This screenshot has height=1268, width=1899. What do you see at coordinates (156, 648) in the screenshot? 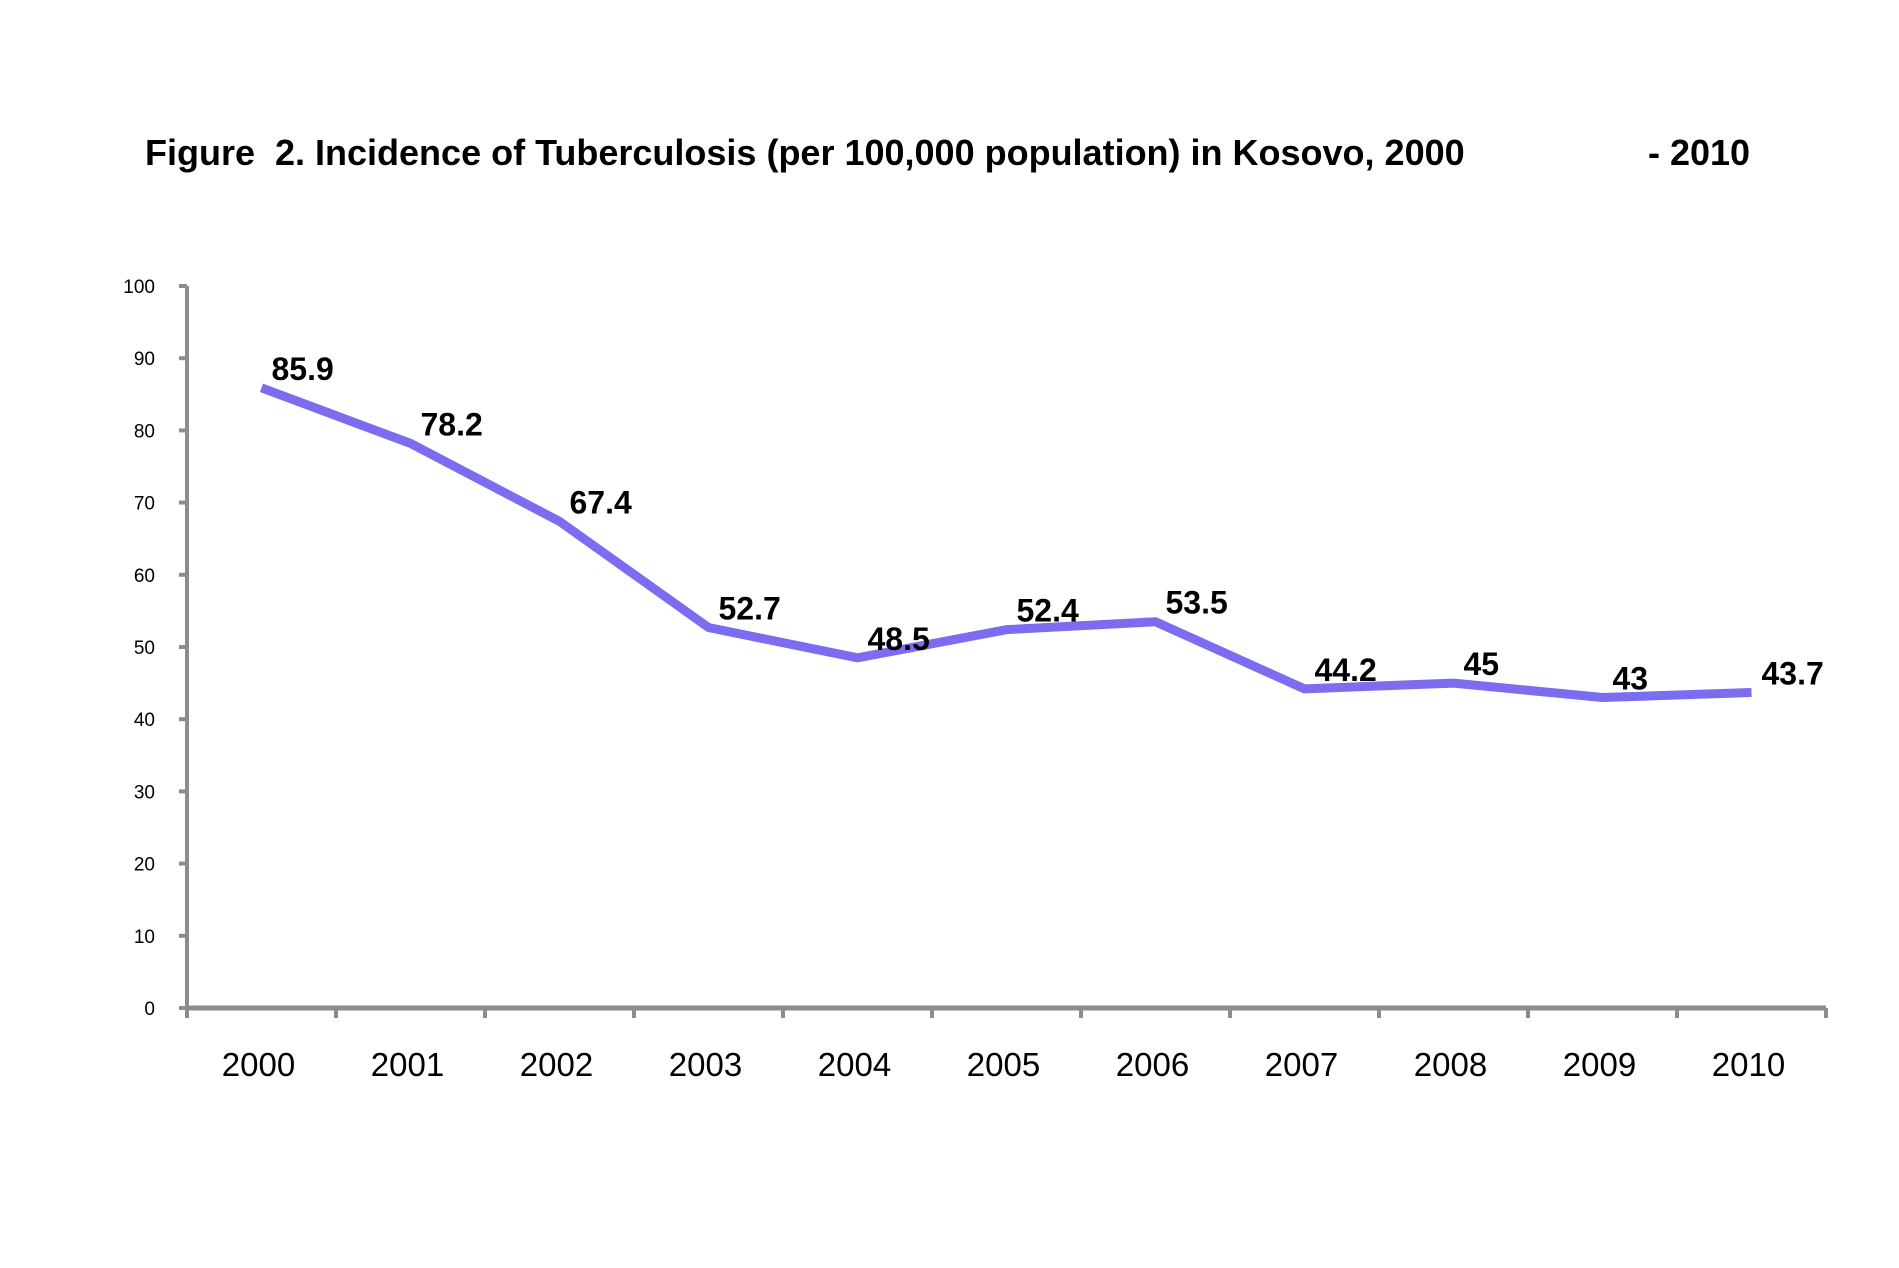
I see `y-axis: 0 10 20 30 40 50 60 70 80 90 100` at bounding box center [156, 648].